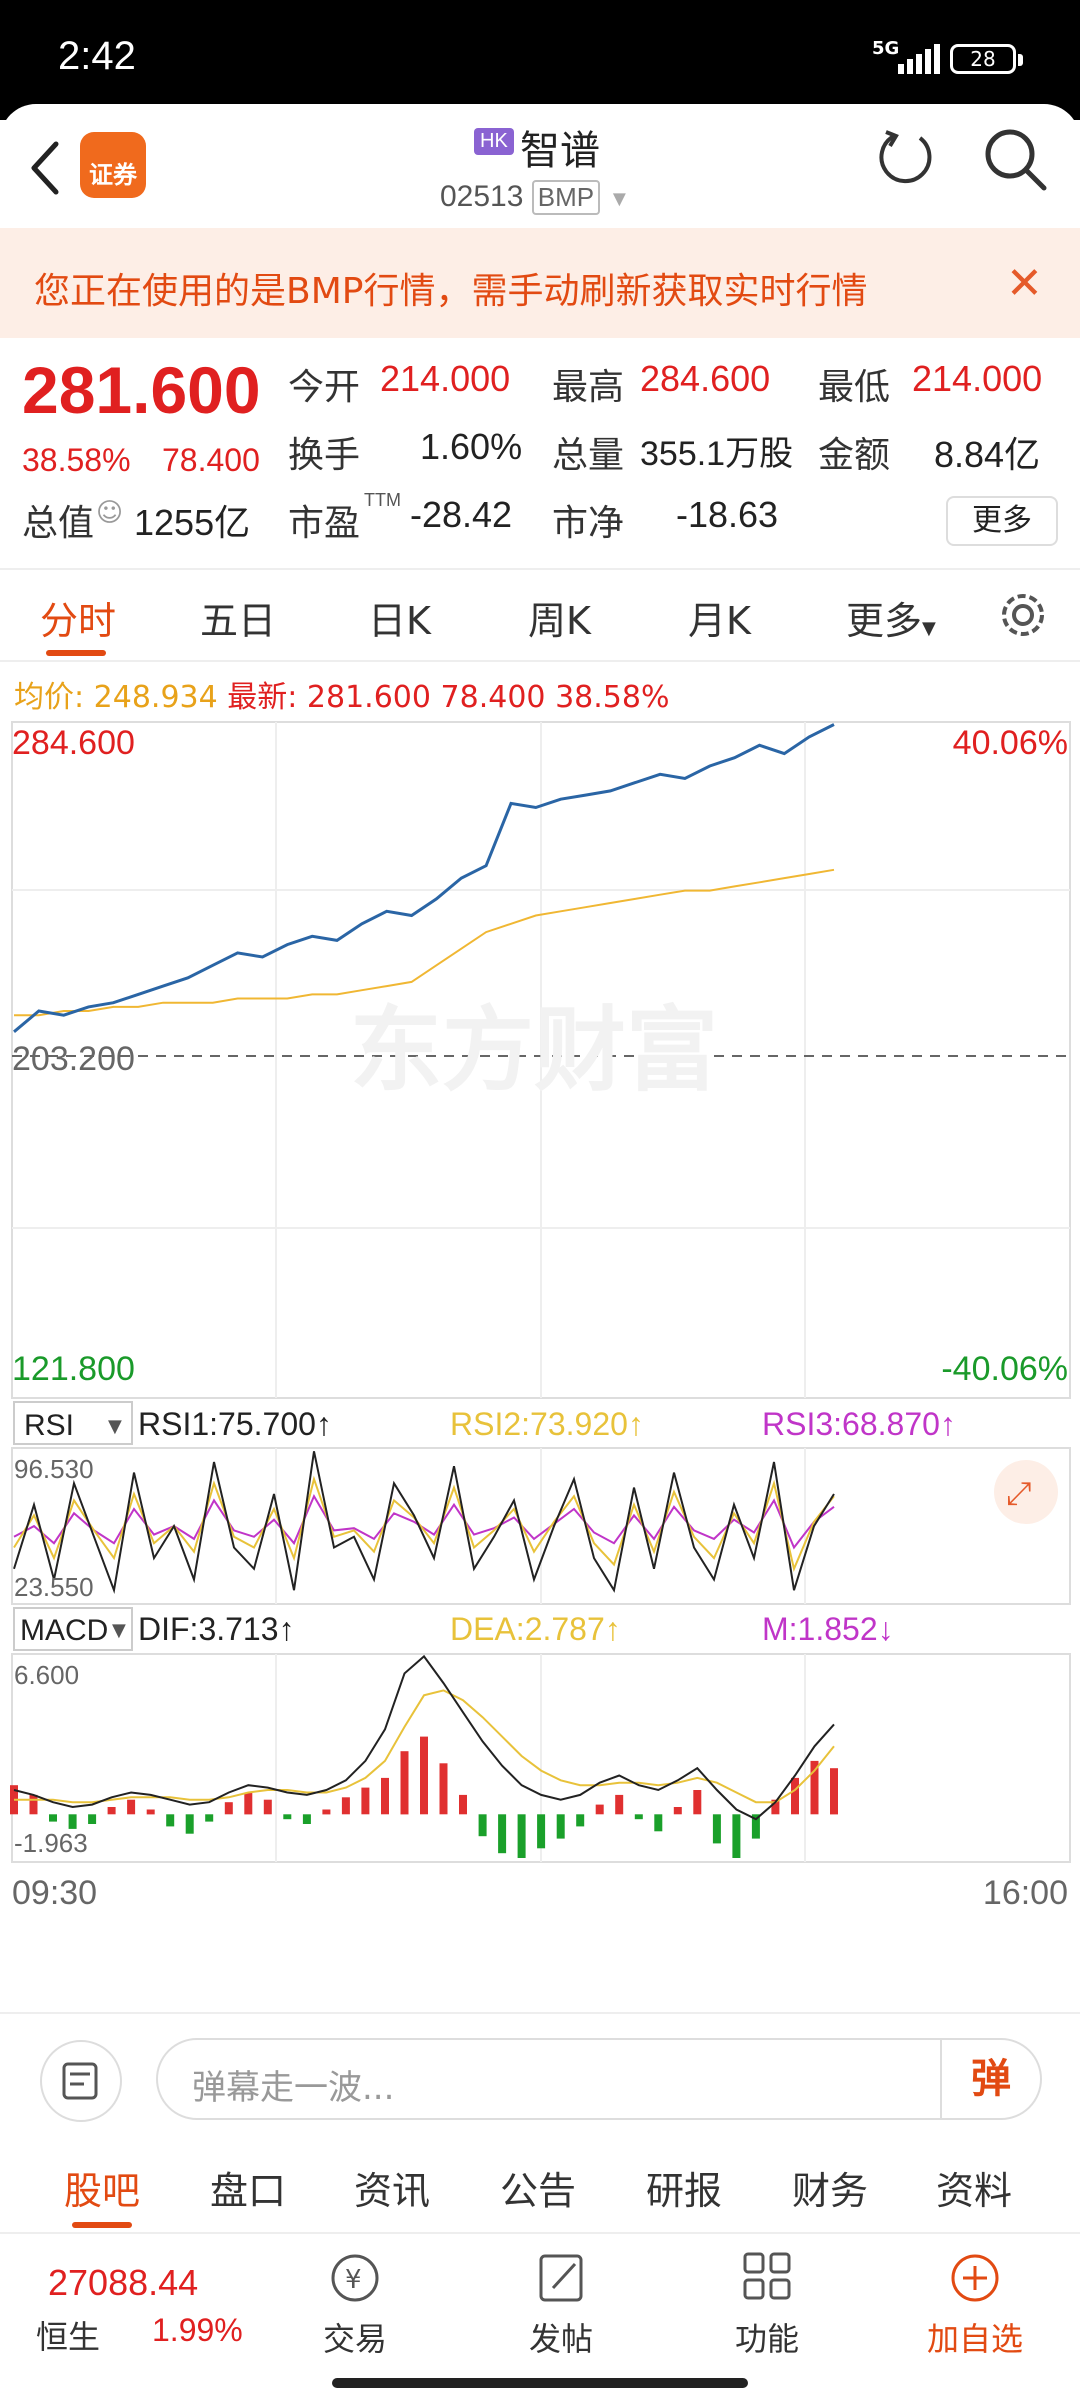 This screenshot has width=1080, height=2400. I want to click on stock-code-line: 02513 BMP ▼, so click(535, 197).